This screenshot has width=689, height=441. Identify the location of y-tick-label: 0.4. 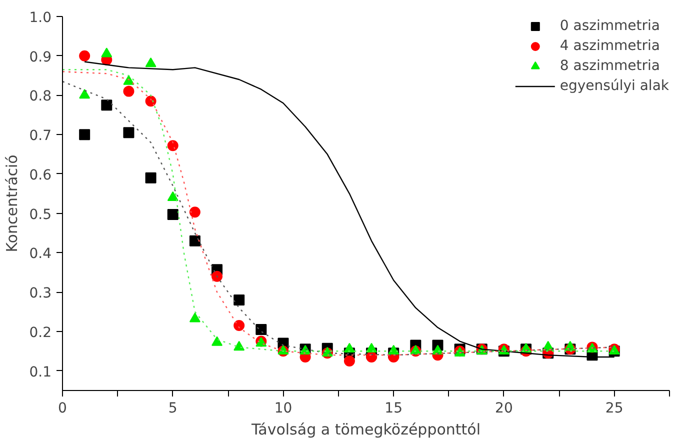
(40, 254).